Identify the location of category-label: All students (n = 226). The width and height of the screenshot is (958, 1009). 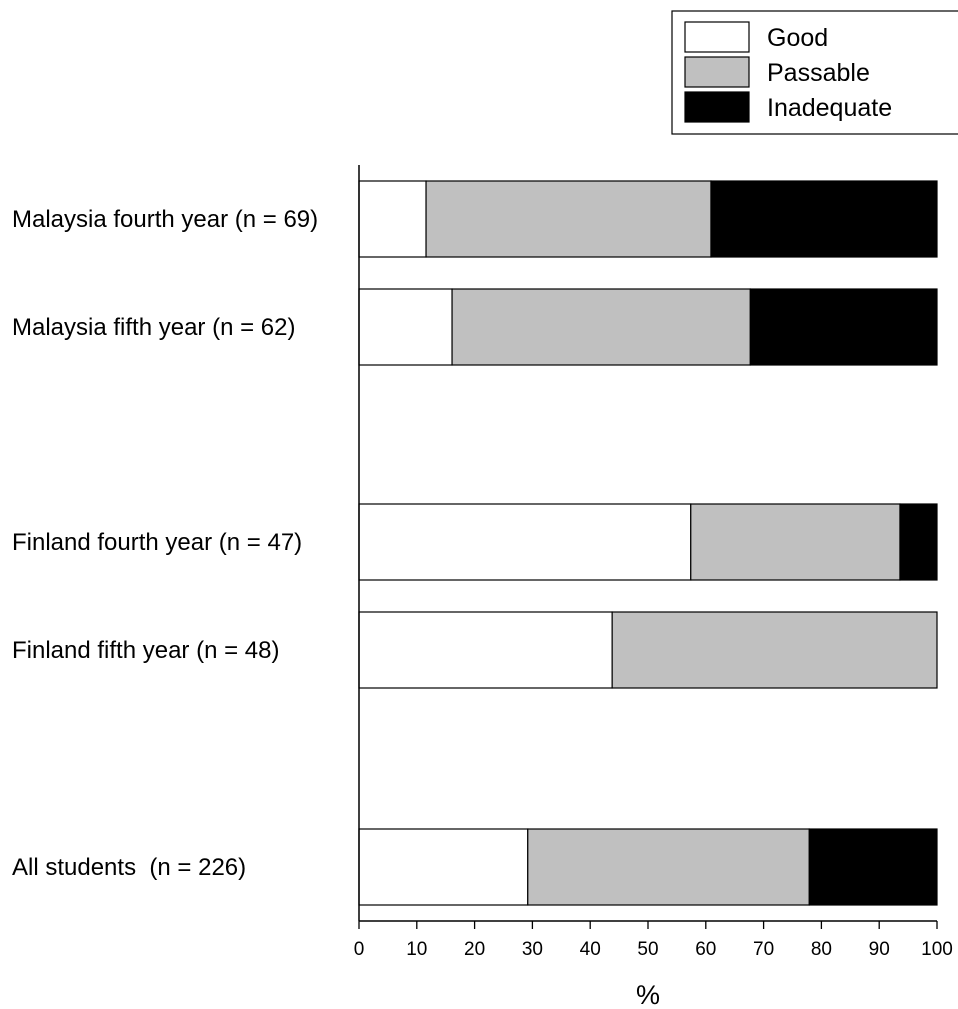
(129, 867).